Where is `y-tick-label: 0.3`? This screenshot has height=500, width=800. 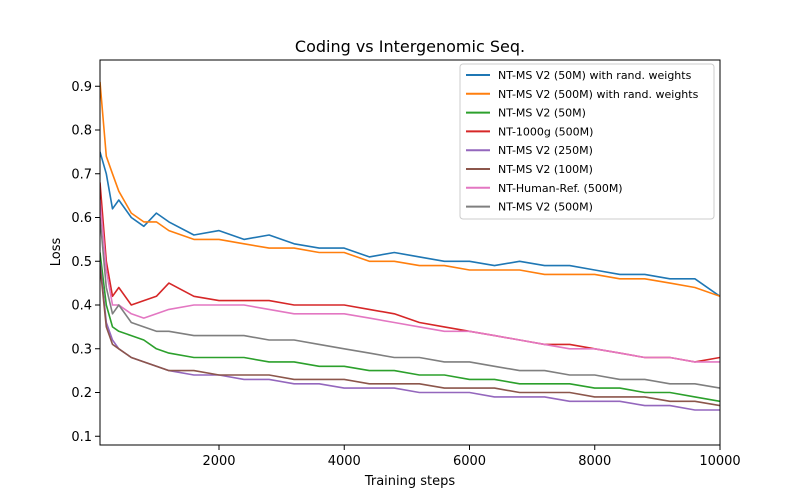 y-tick-label: 0.3 is located at coordinates (81, 349).